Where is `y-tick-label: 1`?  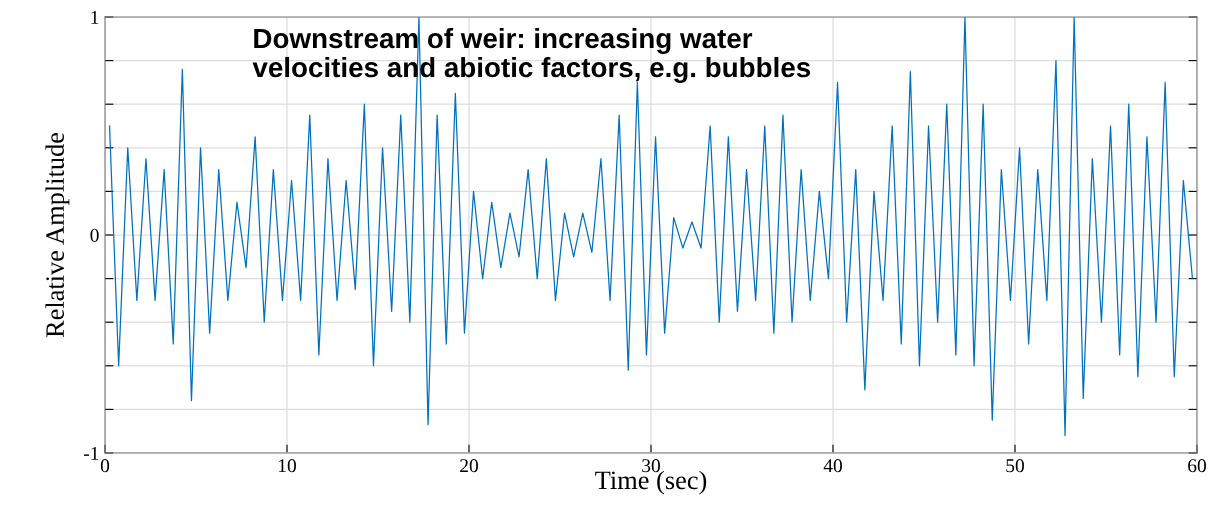 y-tick-label: 1 is located at coordinates (95, 17).